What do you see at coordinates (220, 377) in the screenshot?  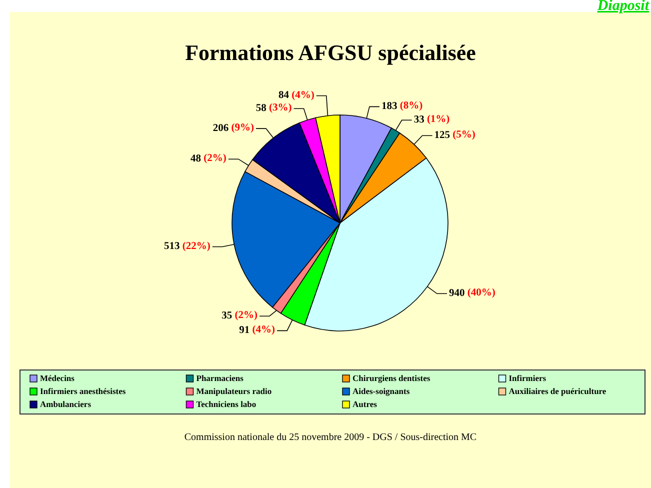 I see `legend-label: Pharmaciens` at bounding box center [220, 377].